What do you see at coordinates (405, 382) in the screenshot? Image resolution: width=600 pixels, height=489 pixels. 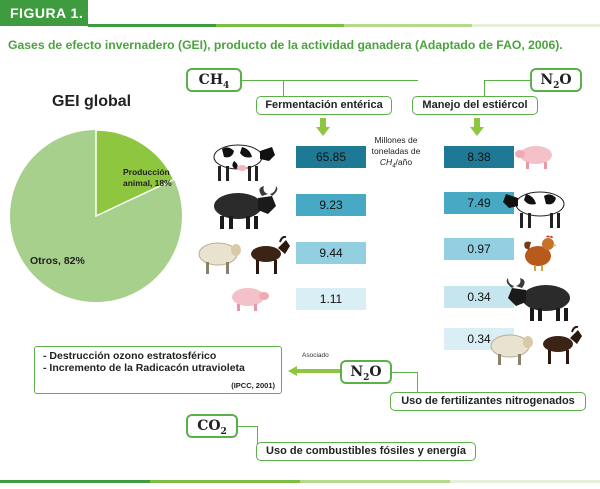 I see `n2o-fertilizer-connector` at bounding box center [405, 382].